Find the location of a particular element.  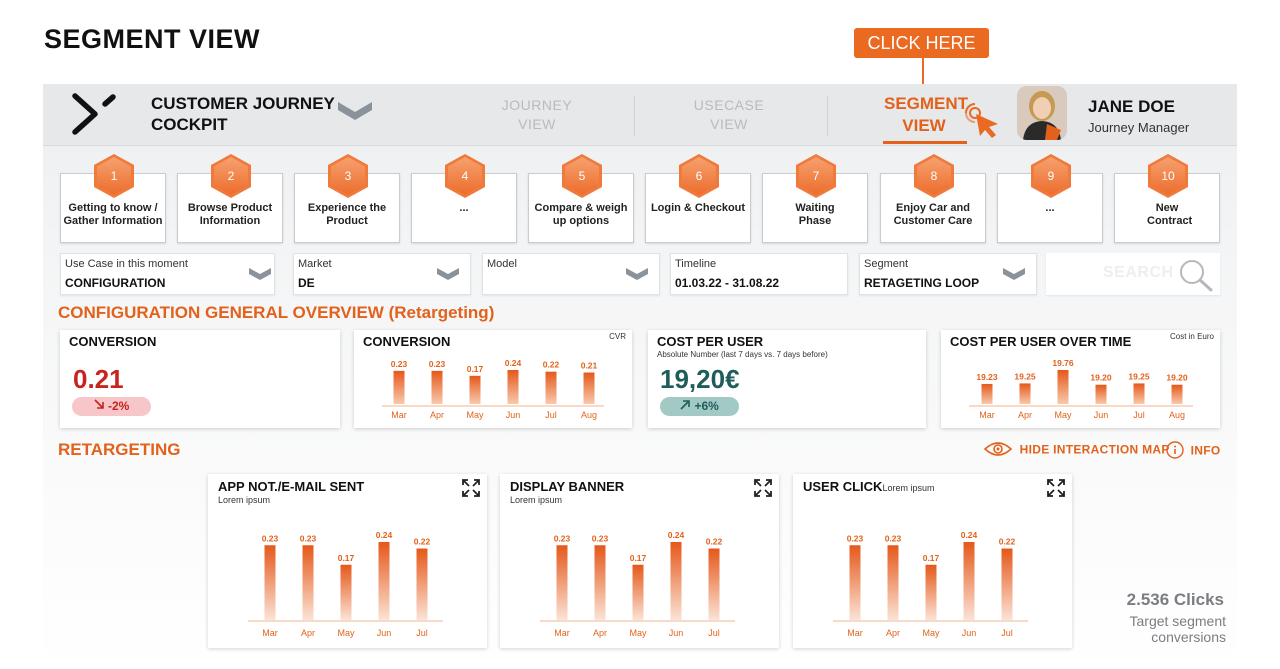

hide-map-label: HIDE INTERACTION MAP is located at coordinates (1094, 449).